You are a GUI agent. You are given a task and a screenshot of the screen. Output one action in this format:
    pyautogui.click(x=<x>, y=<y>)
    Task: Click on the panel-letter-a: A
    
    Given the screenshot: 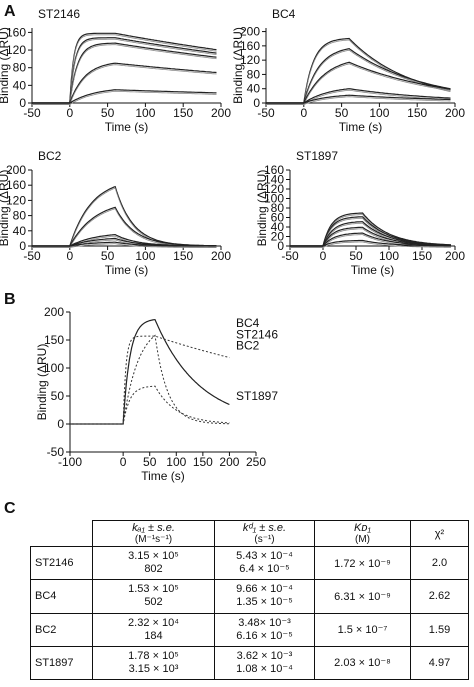 What is the action you would take?
    pyautogui.click(x=10, y=11)
    